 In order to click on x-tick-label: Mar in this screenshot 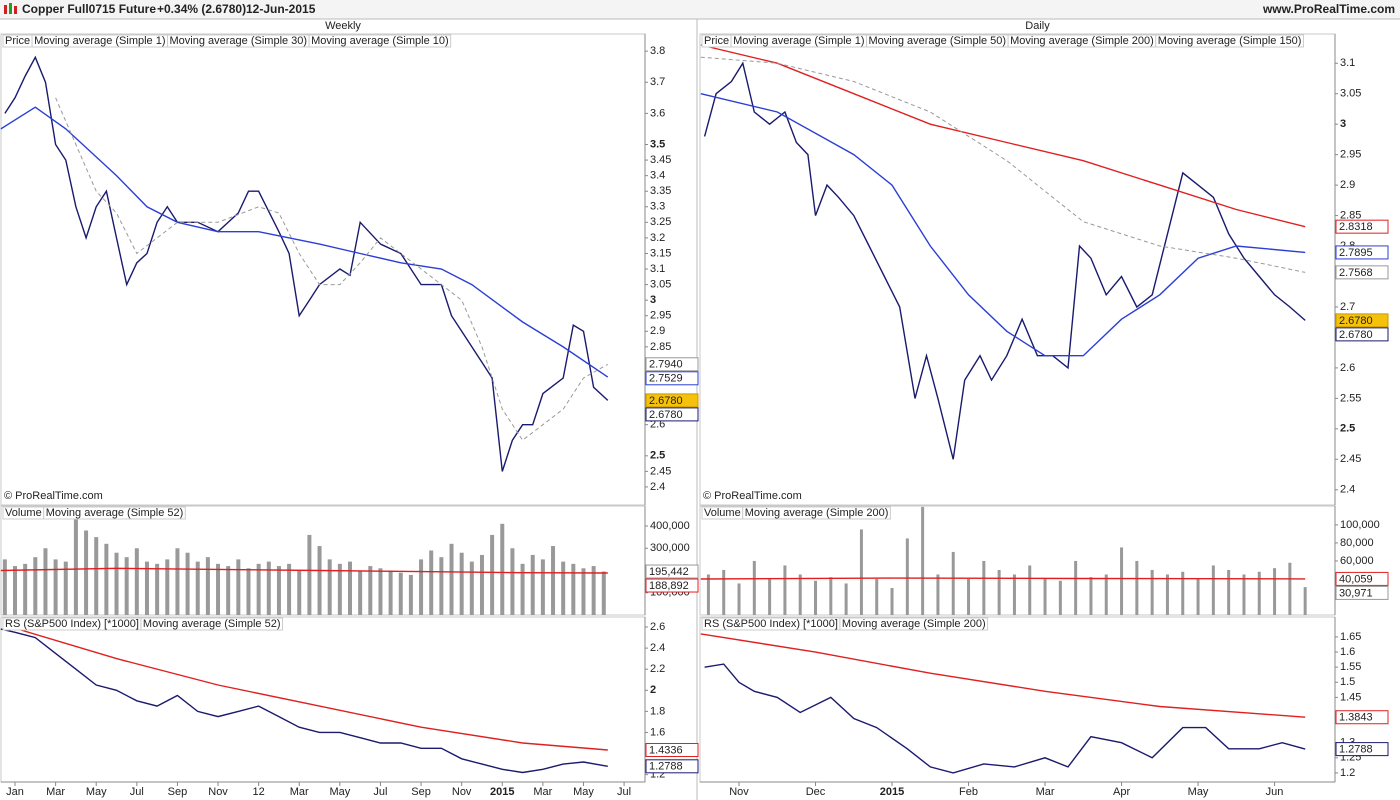, I will do `click(55, 792)`.